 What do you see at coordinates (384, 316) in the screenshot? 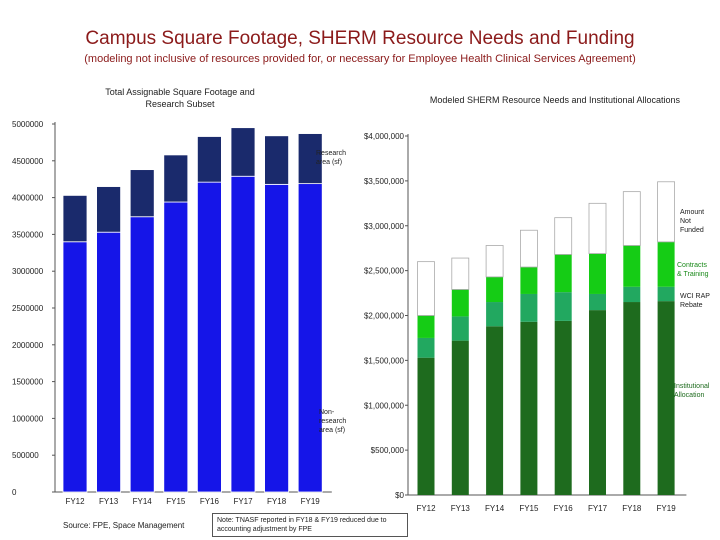
I see `right-y-tick-label: $2,000,000` at bounding box center [384, 316].